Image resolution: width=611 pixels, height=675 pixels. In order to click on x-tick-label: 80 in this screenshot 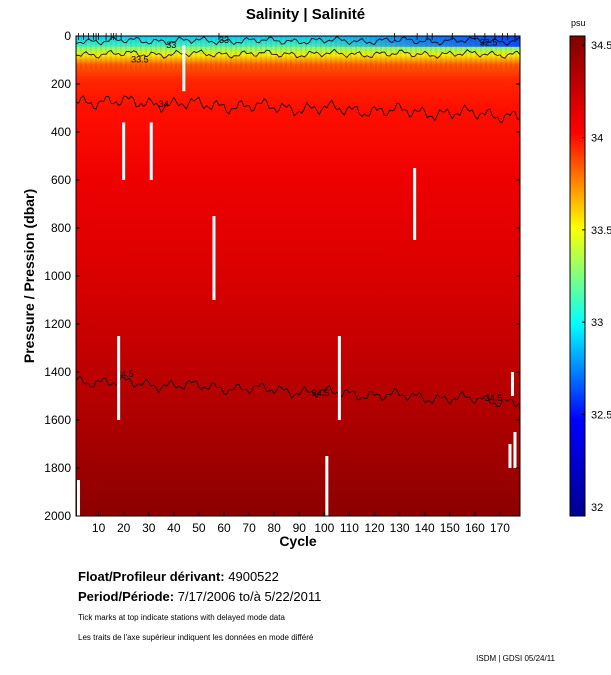, I will do `click(274, 528)`.